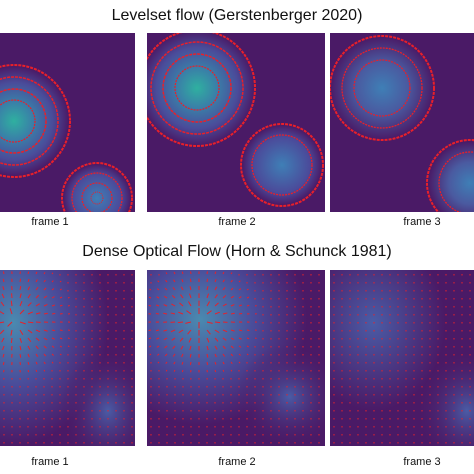 This screenshot has width=474, height=474. I want to click on optical-flow-caption-1: frame 1, so click(50, 462).